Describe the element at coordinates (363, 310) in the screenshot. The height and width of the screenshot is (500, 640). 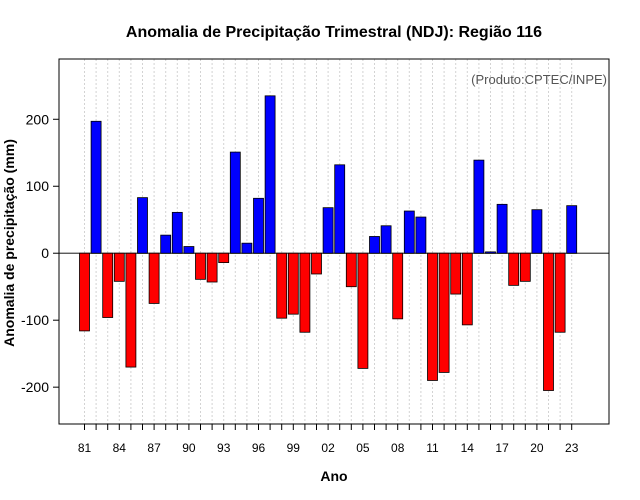
I see `bar-2005` at that location.